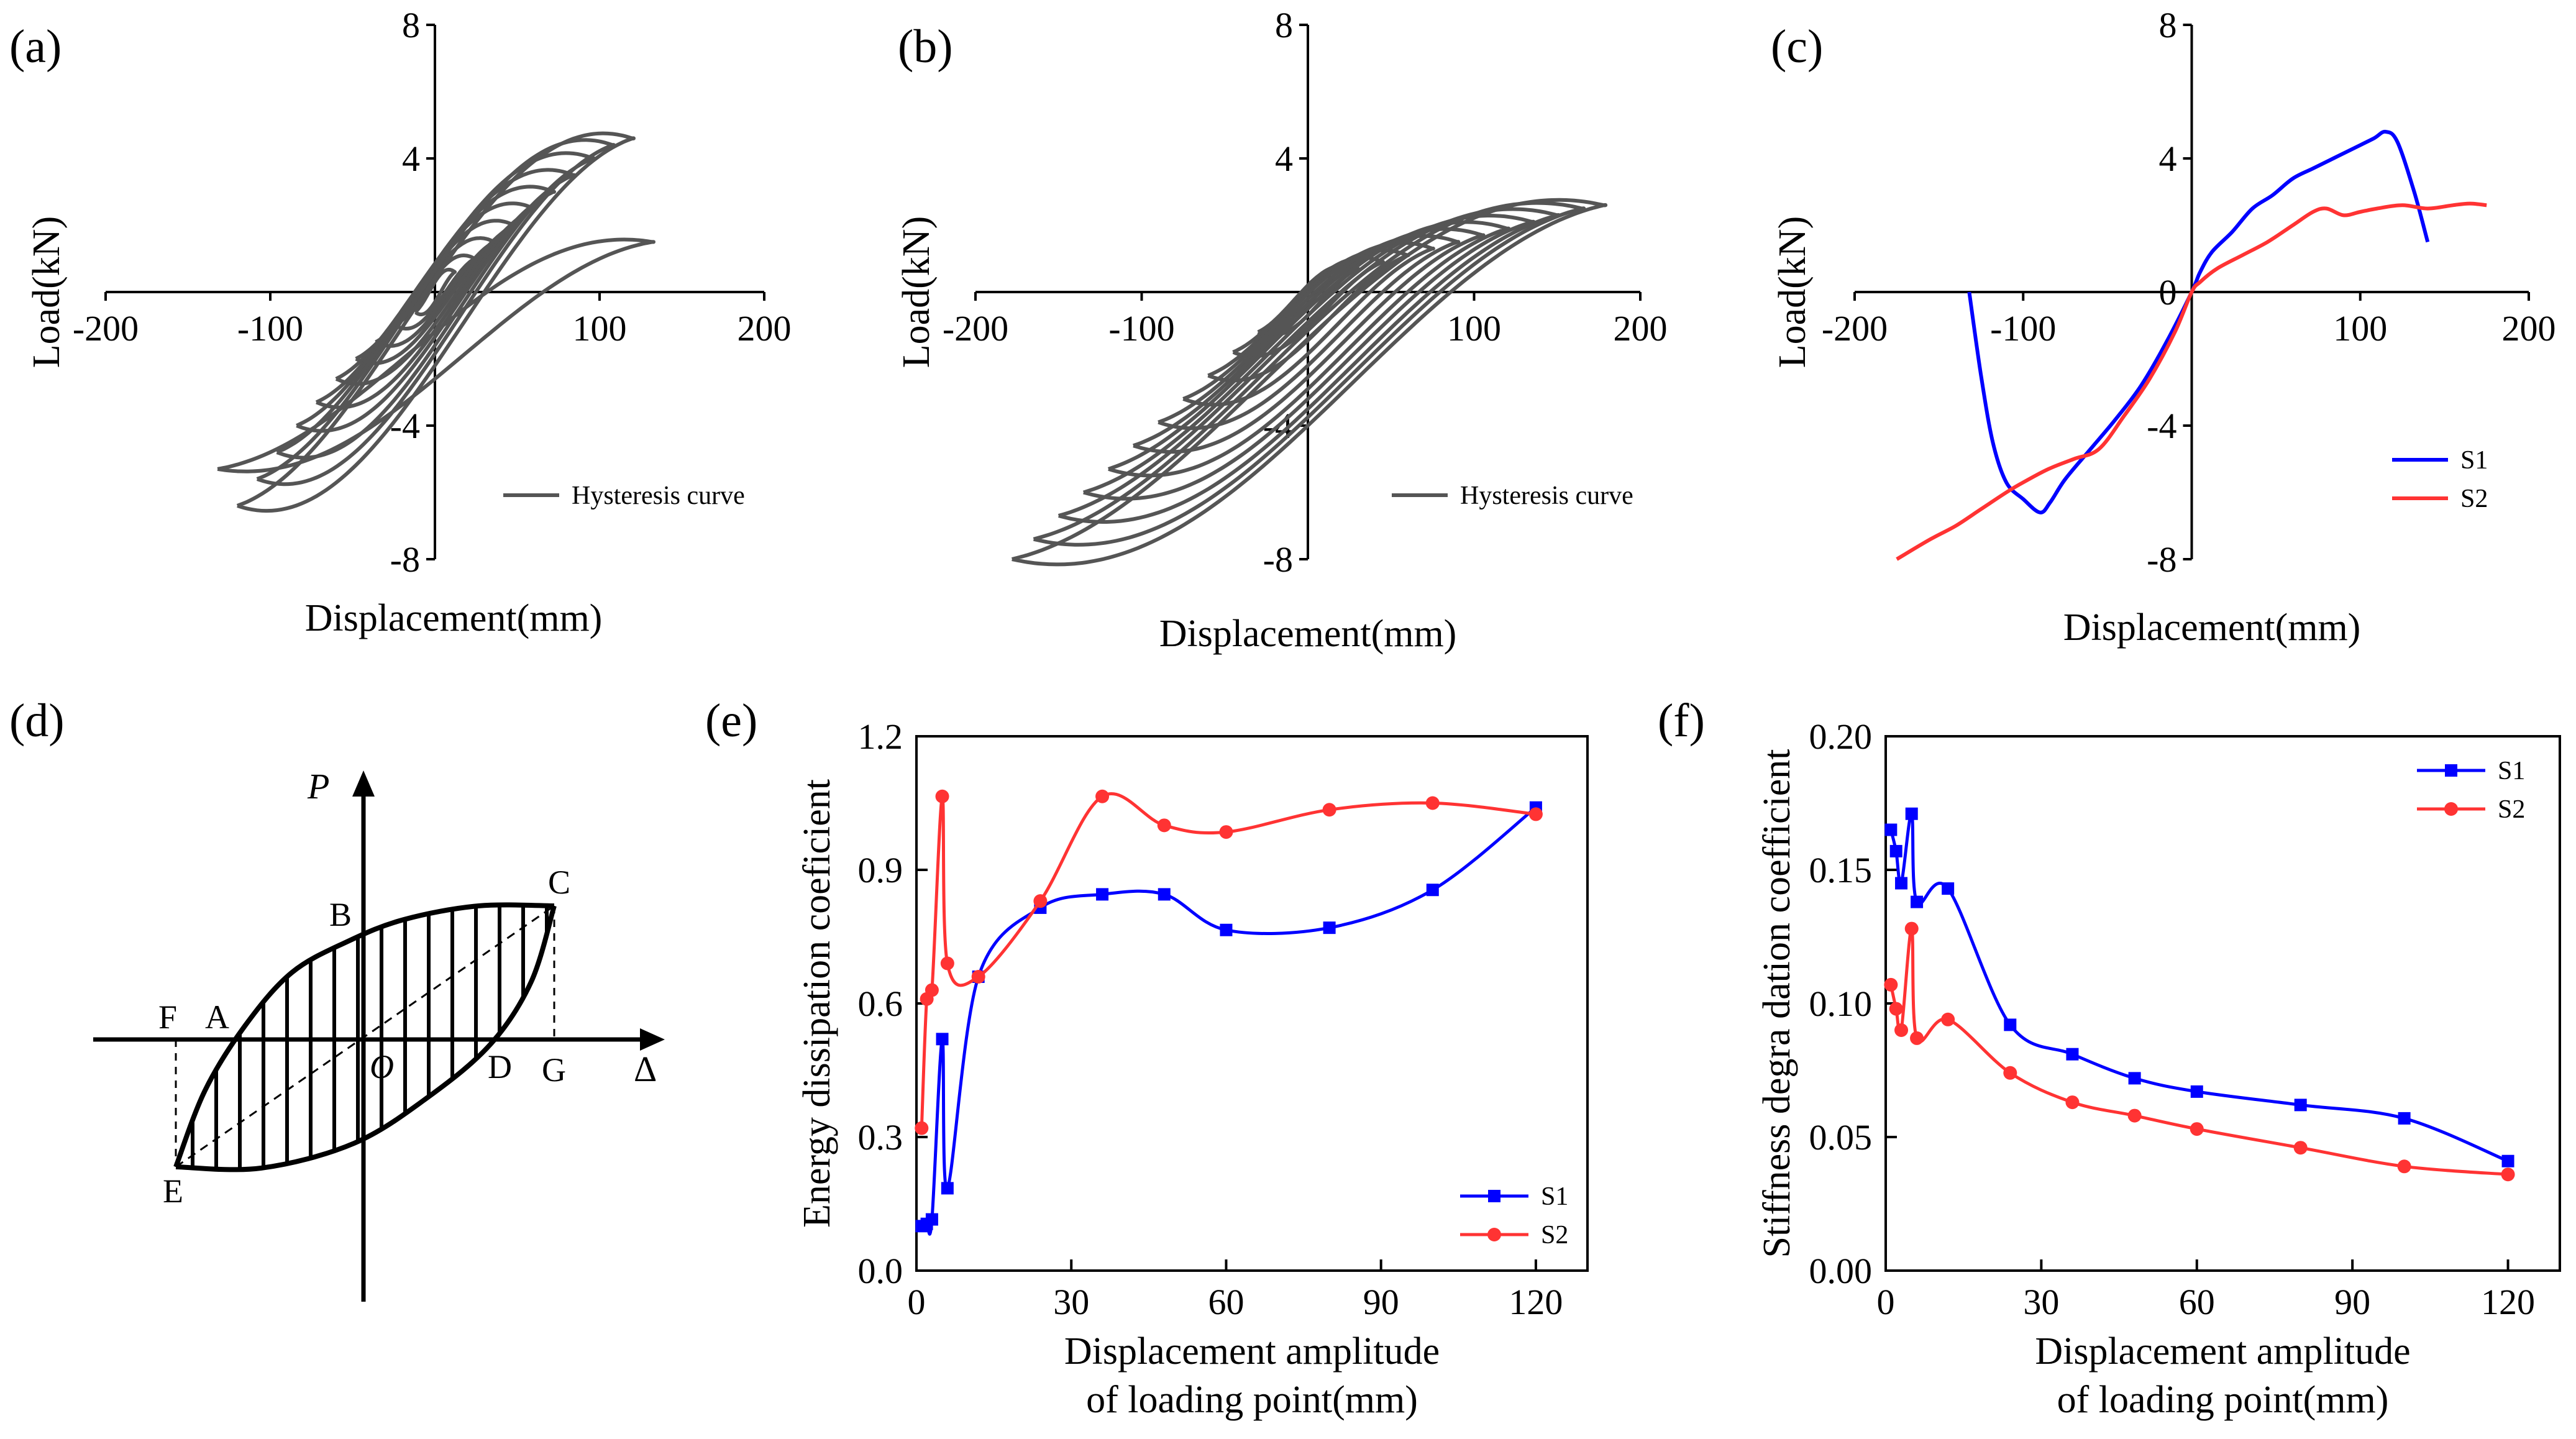 The image size is (2576, 1439). I want to click on y-tick-label: 0.00, so click(1841, 1271).